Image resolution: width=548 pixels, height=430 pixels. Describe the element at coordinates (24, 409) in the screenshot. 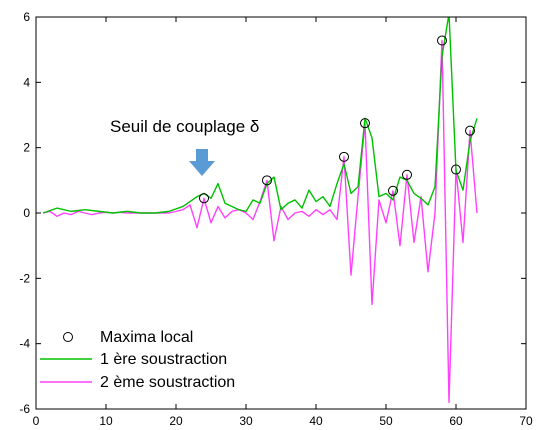

I see `y-tick-label: -6` at that location.